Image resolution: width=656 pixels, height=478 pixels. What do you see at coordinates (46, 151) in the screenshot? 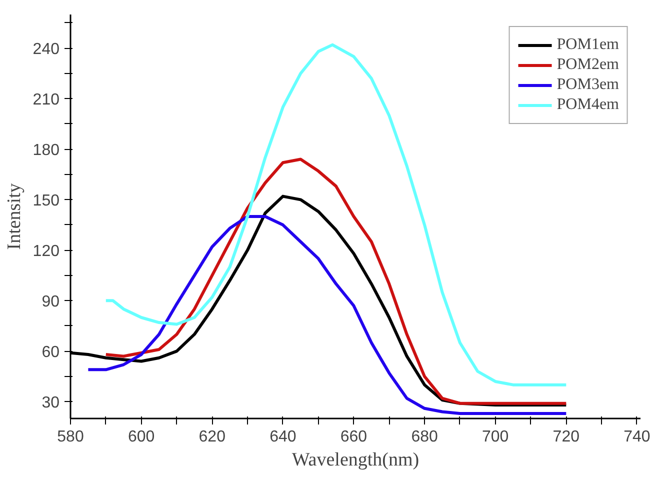
I see `y-tick-label: 180` at bounding box center [46, 151].